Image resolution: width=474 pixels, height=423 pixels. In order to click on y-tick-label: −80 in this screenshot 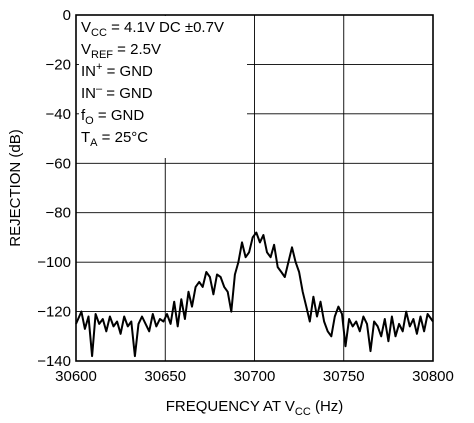, I will do `click(58, 213)`.